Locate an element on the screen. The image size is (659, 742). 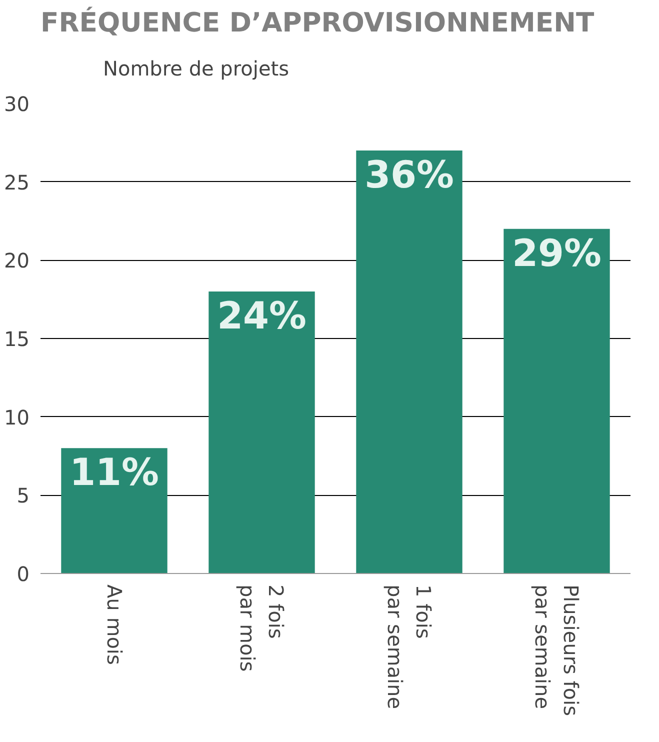
y-tick-label: 30 is located at coordinates (17, 104).